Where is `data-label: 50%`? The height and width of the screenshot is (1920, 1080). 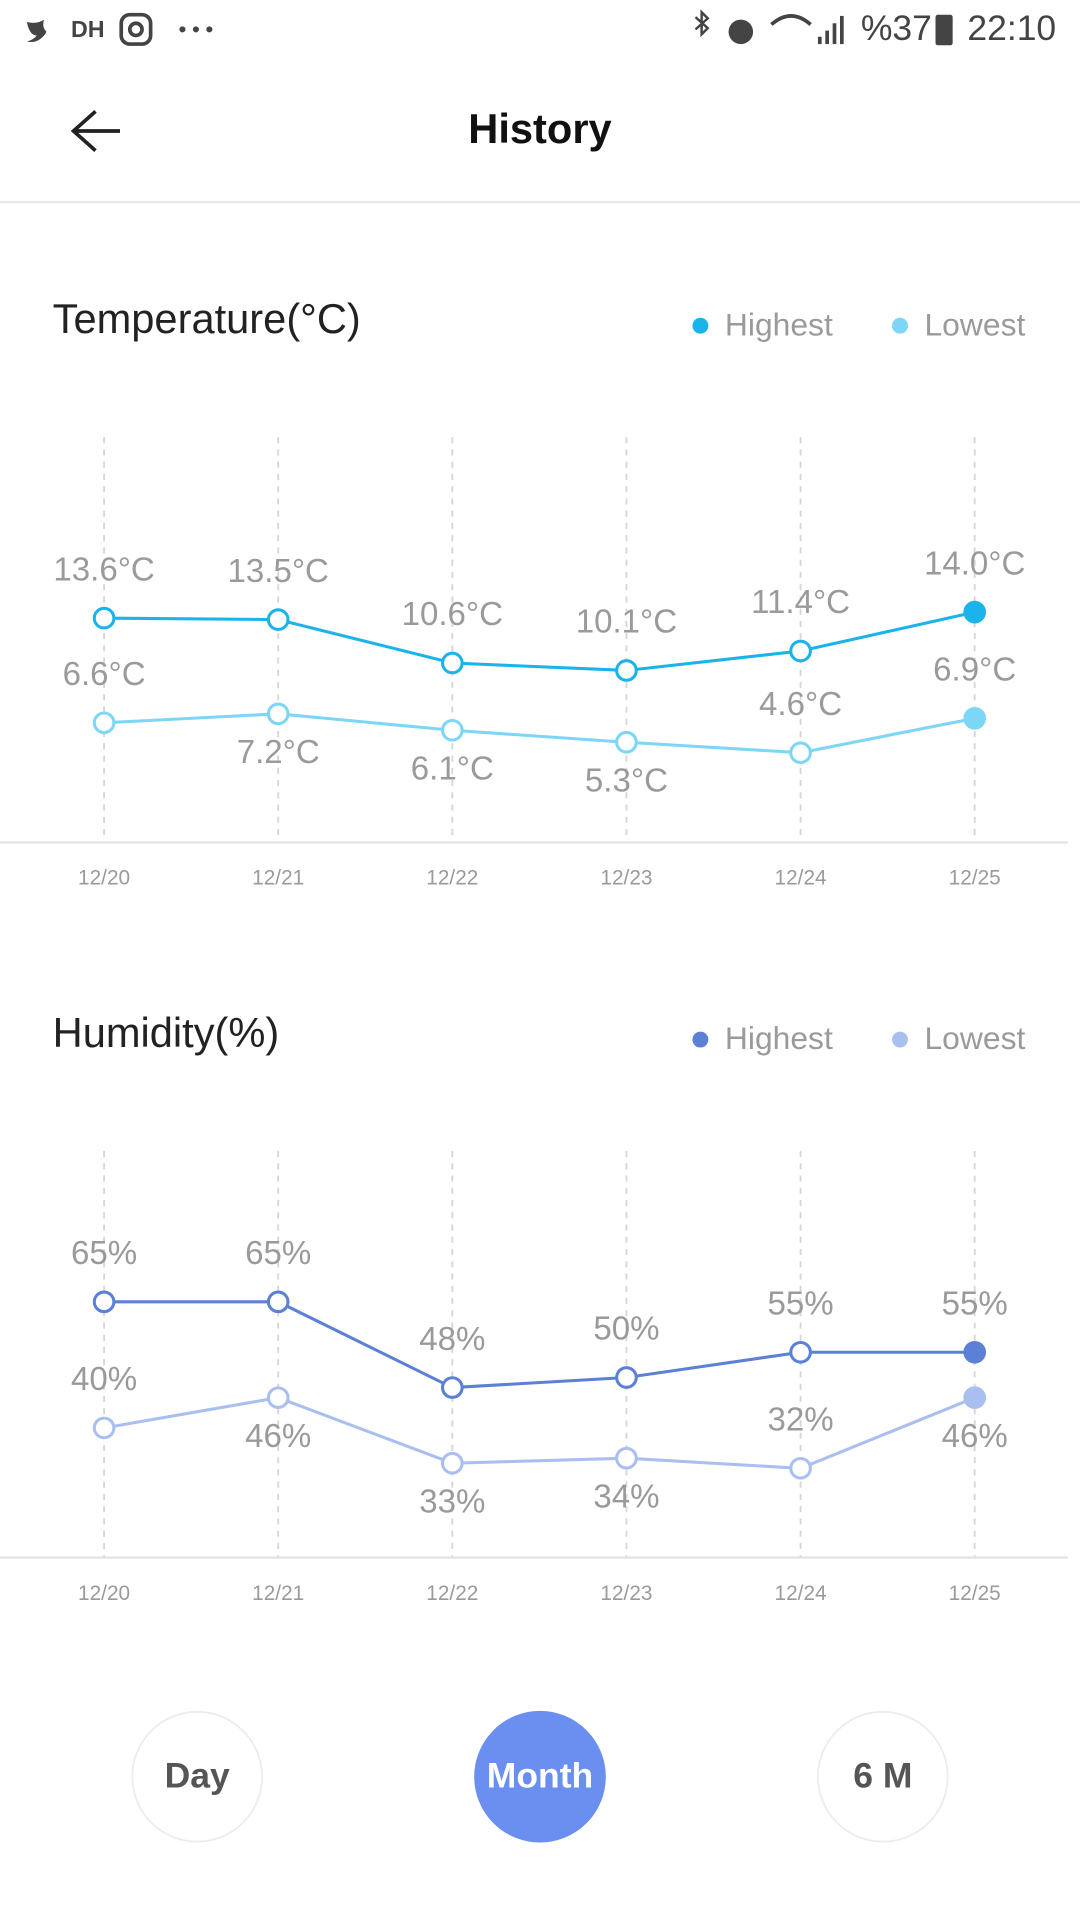 data-label: 50% is located at coordinates (626, 1329).